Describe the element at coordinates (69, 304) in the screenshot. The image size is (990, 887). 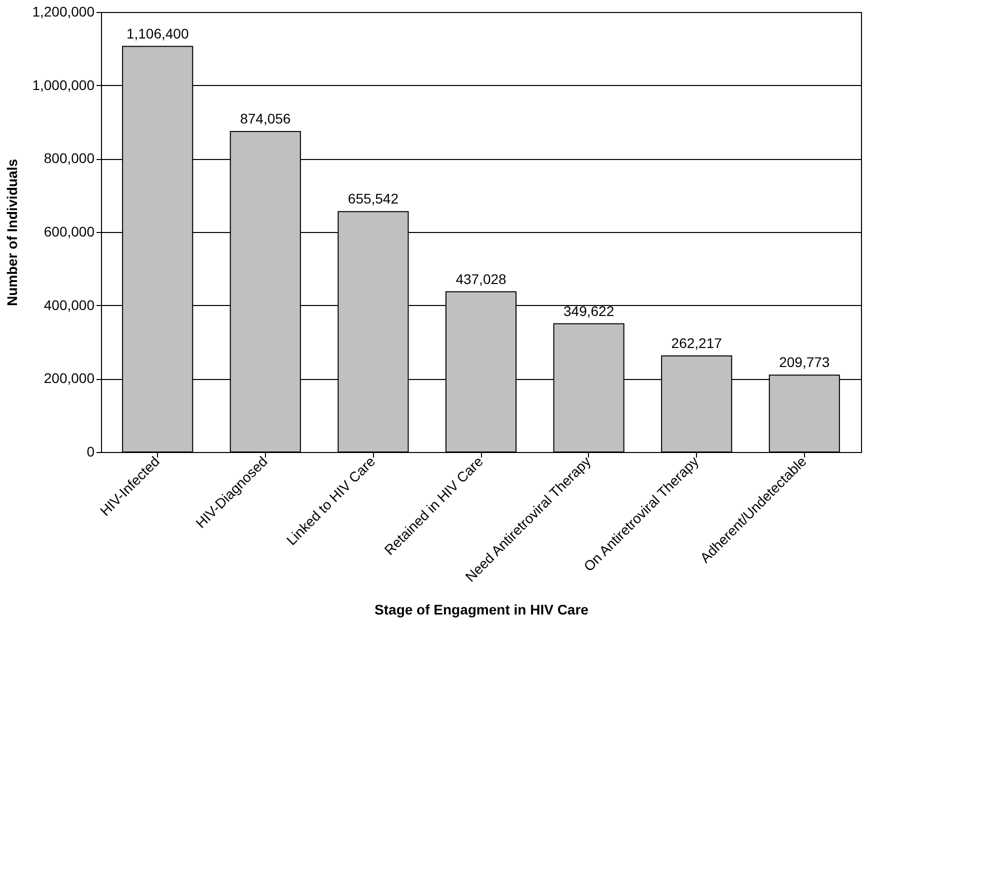
I see `y-tick-label: 400,000` at that location.